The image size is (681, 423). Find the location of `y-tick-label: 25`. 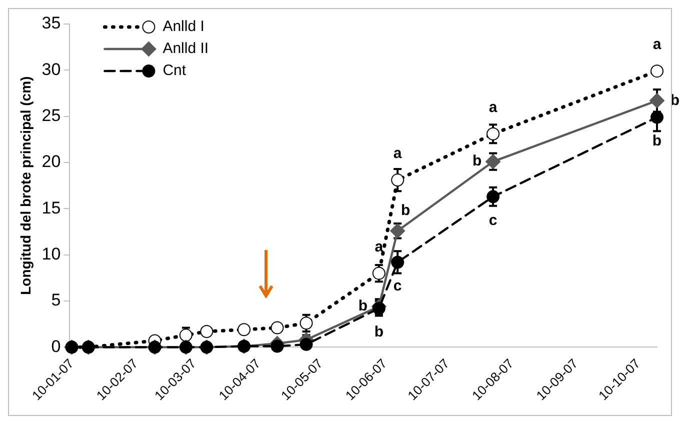

y-tick-label: 25 is located at coordinates (51, 116).